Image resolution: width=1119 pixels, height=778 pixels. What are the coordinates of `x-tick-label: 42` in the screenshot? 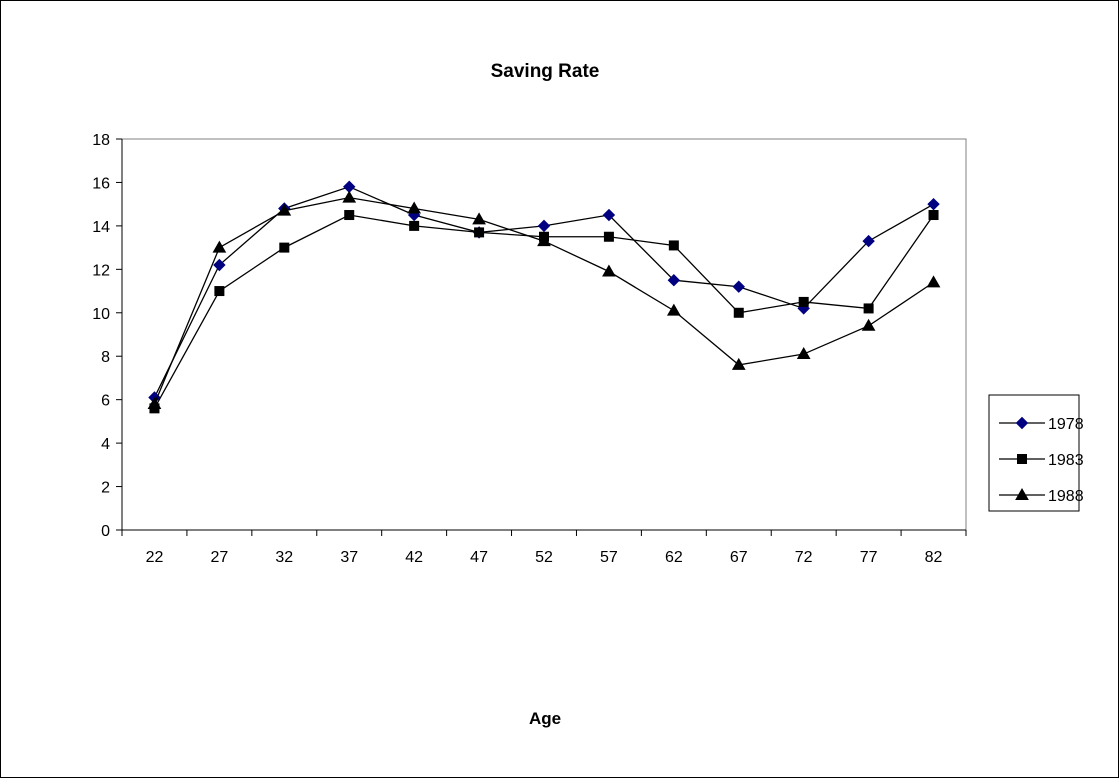 It's located at (414, 557).